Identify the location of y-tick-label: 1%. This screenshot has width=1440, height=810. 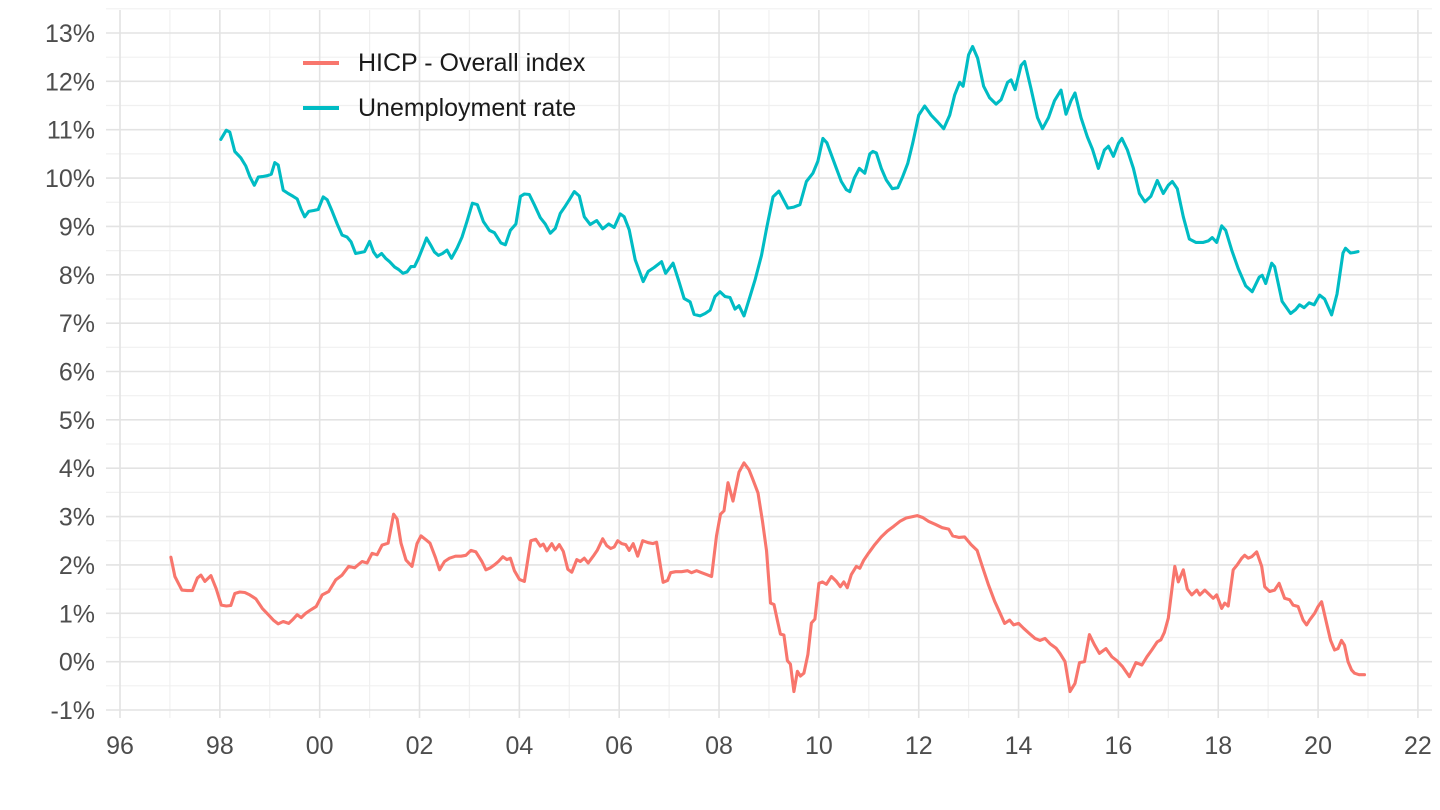
(77, 614).